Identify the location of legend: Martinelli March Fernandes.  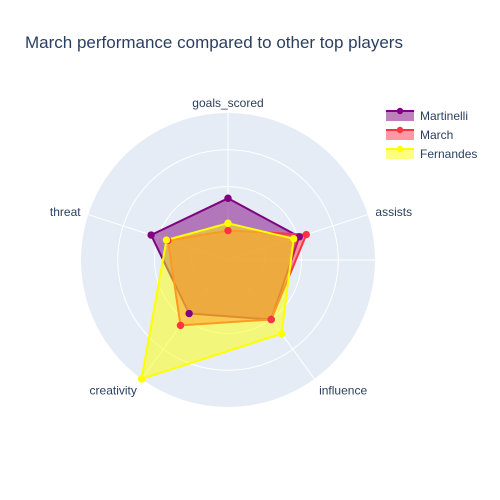
(431, 134).